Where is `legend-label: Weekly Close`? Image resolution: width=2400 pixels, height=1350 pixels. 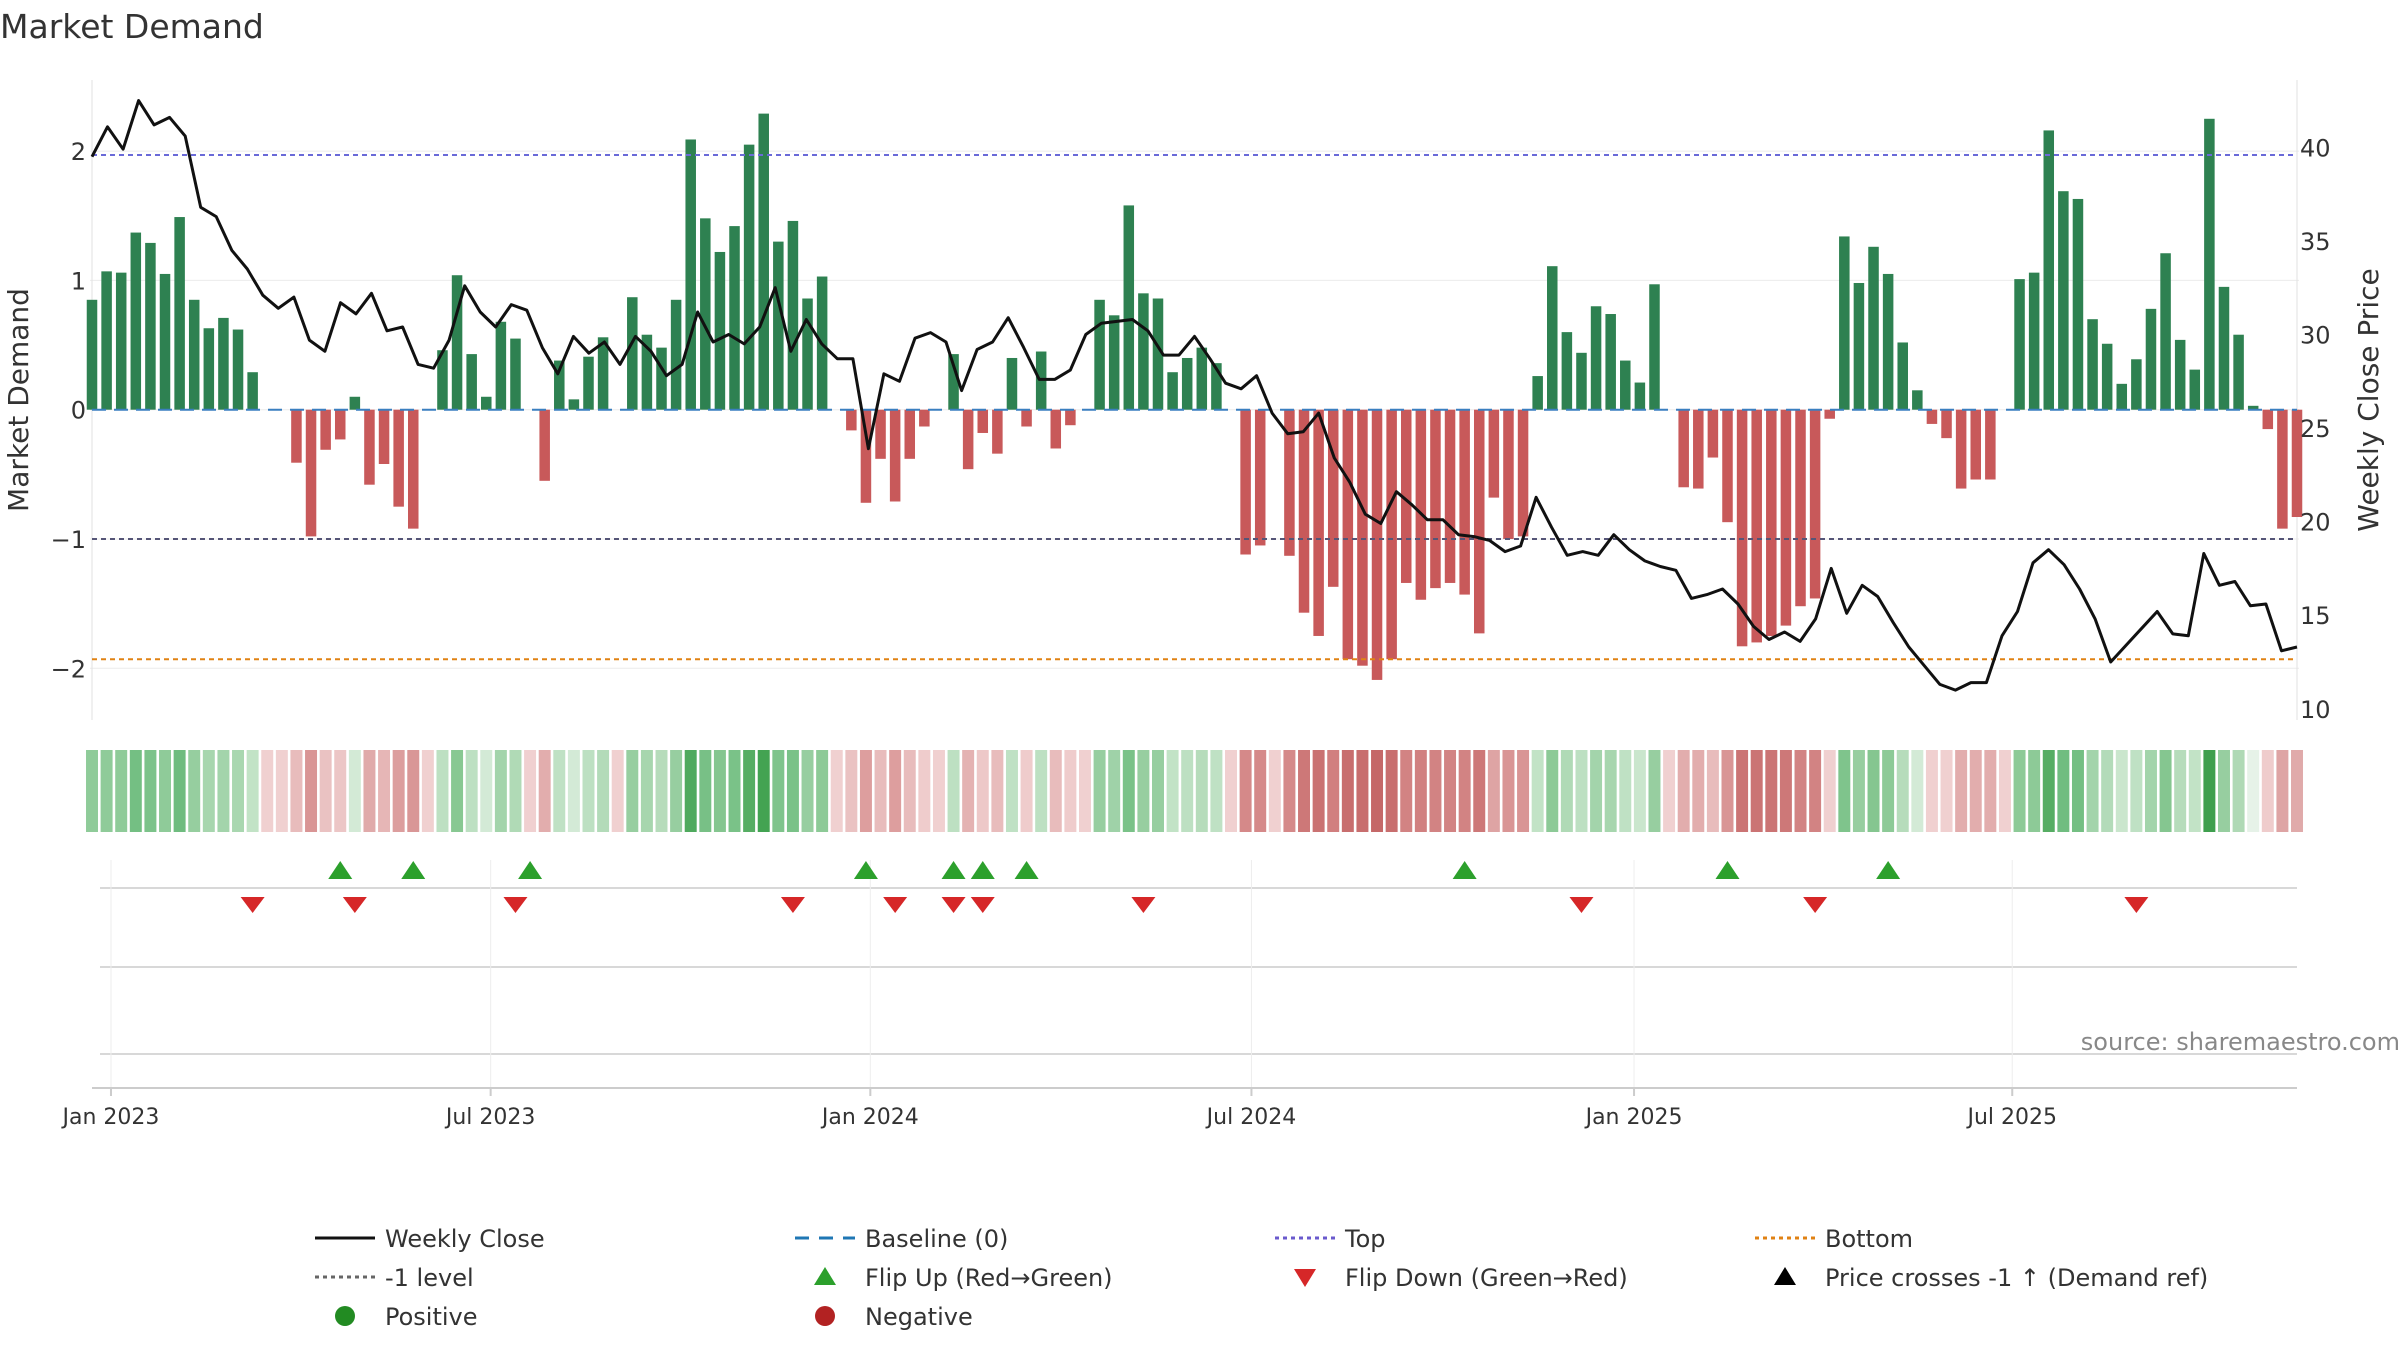 legend-label: Weekly Close is located at coordinates (465, 1239).